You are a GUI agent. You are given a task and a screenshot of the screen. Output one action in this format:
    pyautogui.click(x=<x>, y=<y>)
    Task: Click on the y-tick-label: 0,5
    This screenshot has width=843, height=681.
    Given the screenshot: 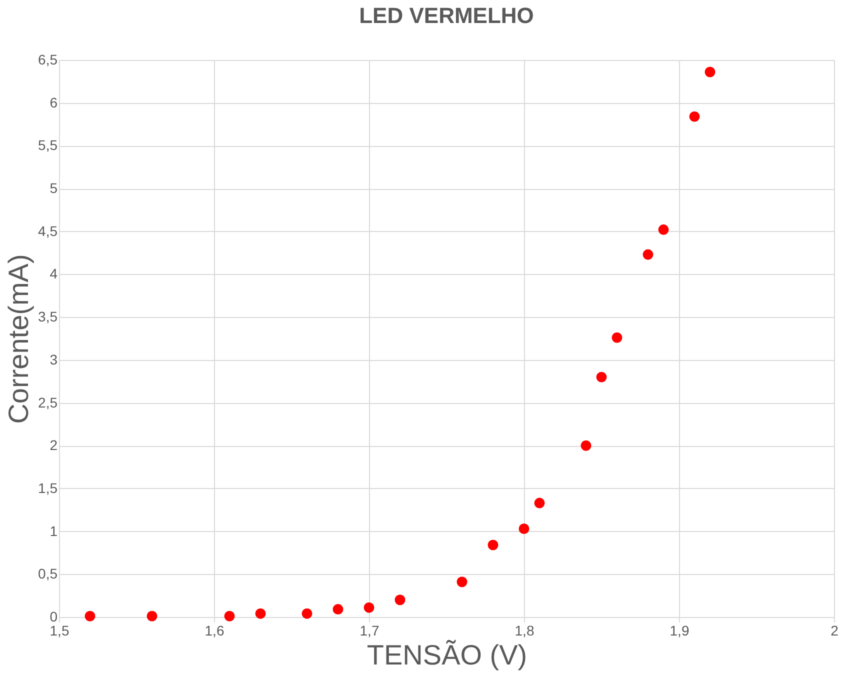 What is the action you would take?
    pyautogui.click(x=48, y=574)
    